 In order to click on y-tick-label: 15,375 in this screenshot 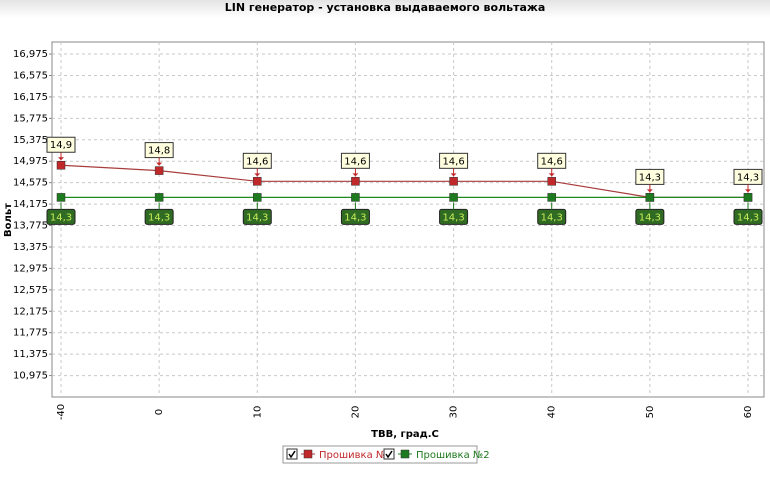, I will do `click(30, 140)`.